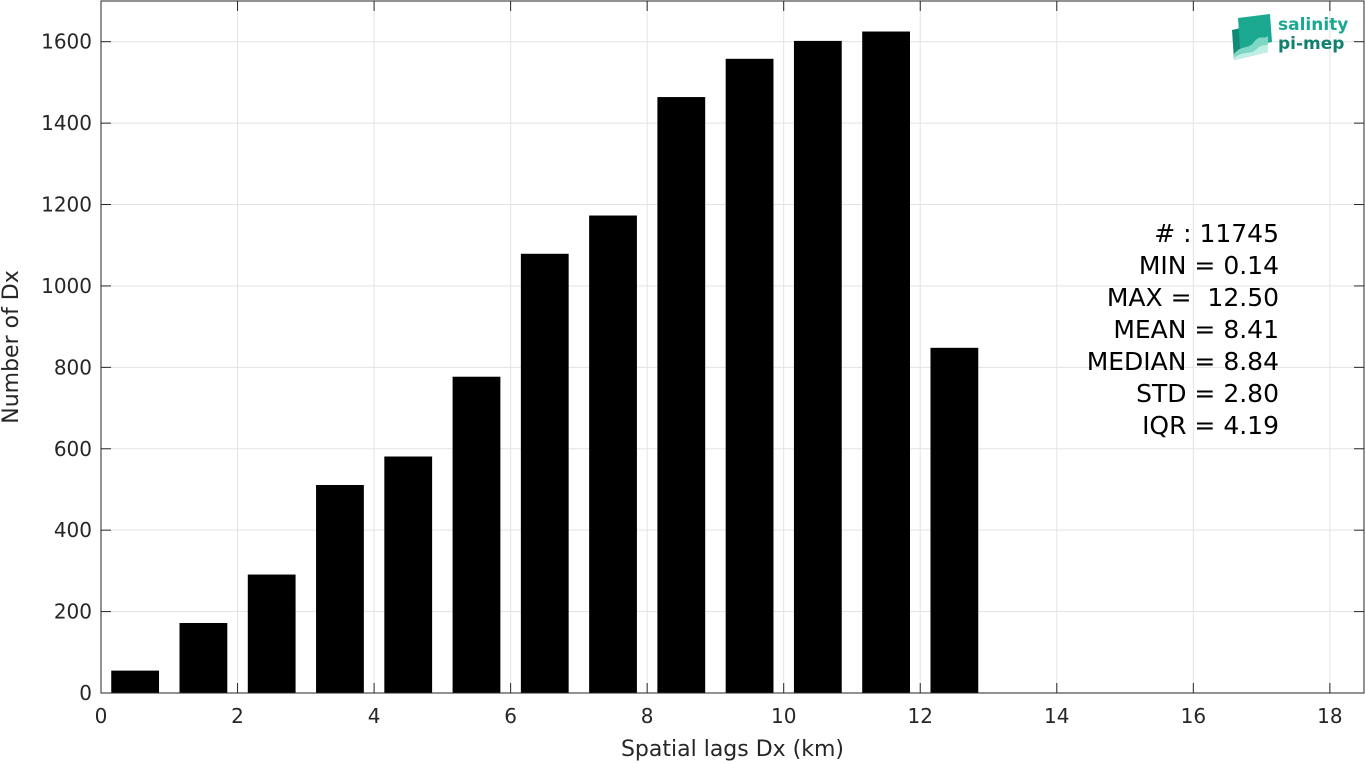 Image resolution: width=1365 pixels, height=763 pixels. I want to click on x-tick-label: 2, so click(237, 716).